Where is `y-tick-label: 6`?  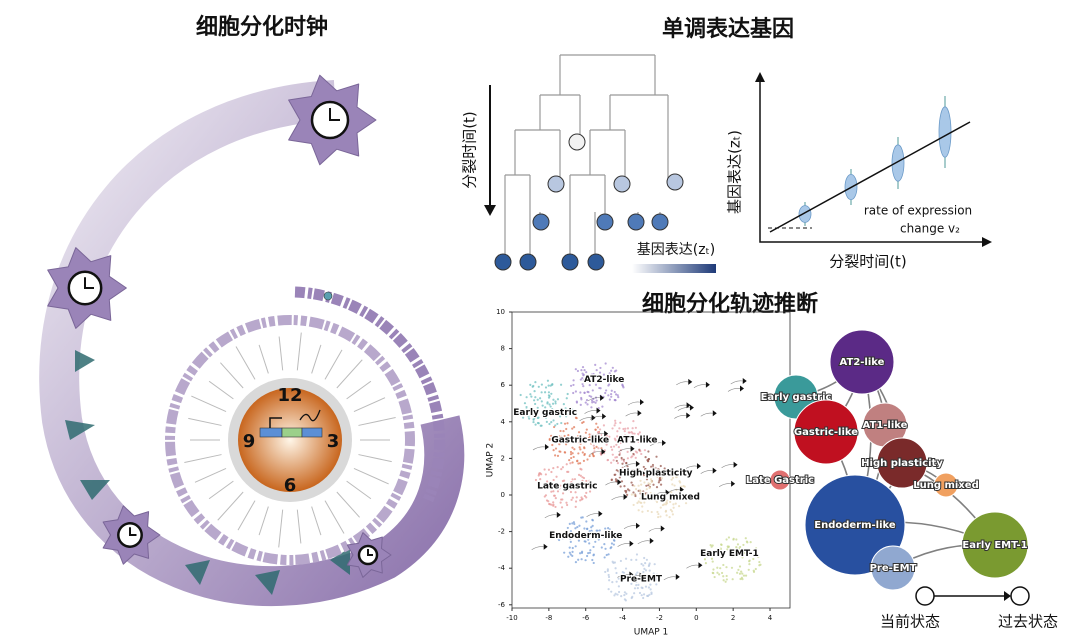
y-tick-label: 6 is located at coordinates (503, 385).